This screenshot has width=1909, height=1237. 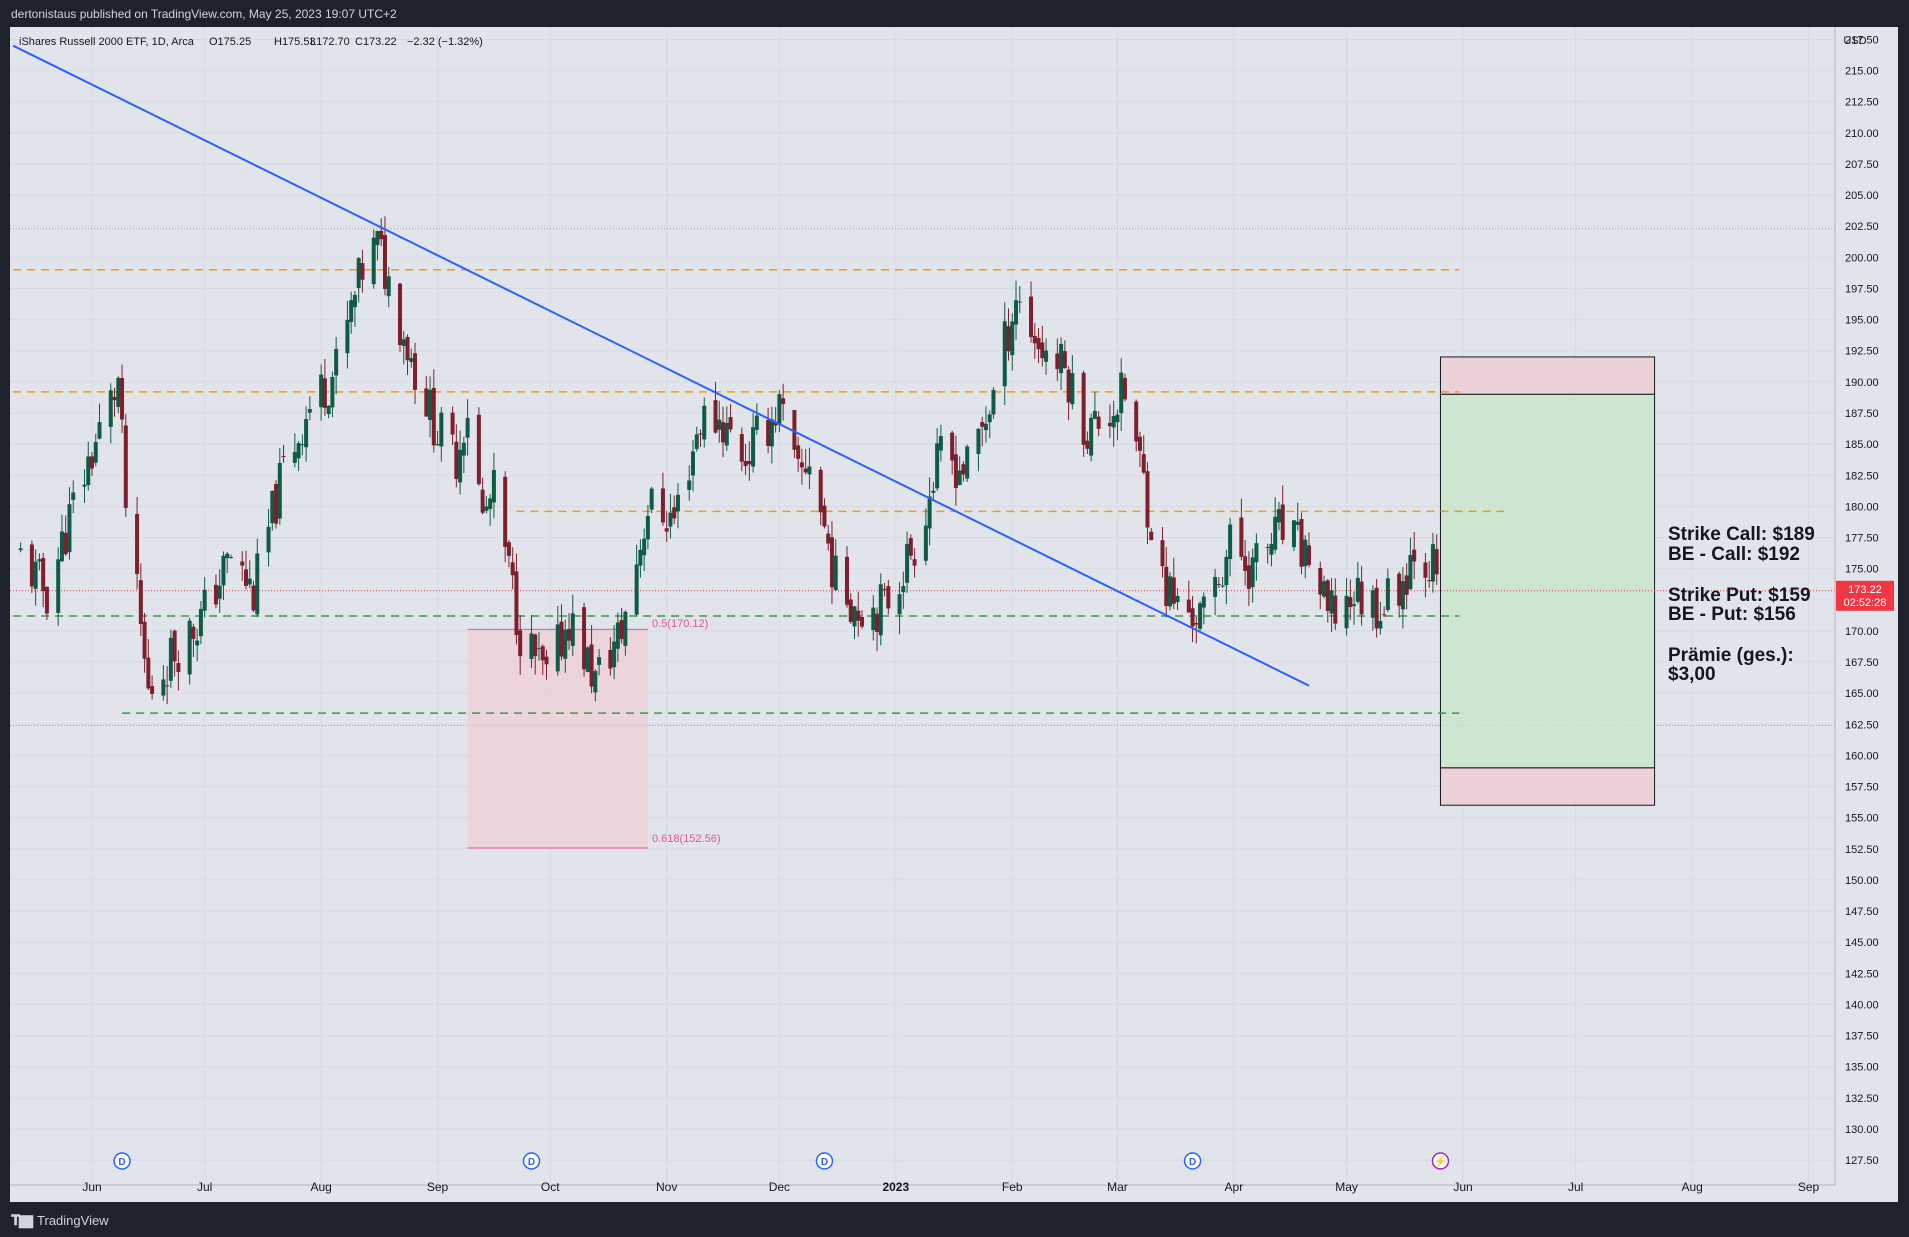 What do you see at coordinates (1862, 103) in the screenshot?
I see `price-tick-label-34: 212.50` at bounding box center [1862, 103].